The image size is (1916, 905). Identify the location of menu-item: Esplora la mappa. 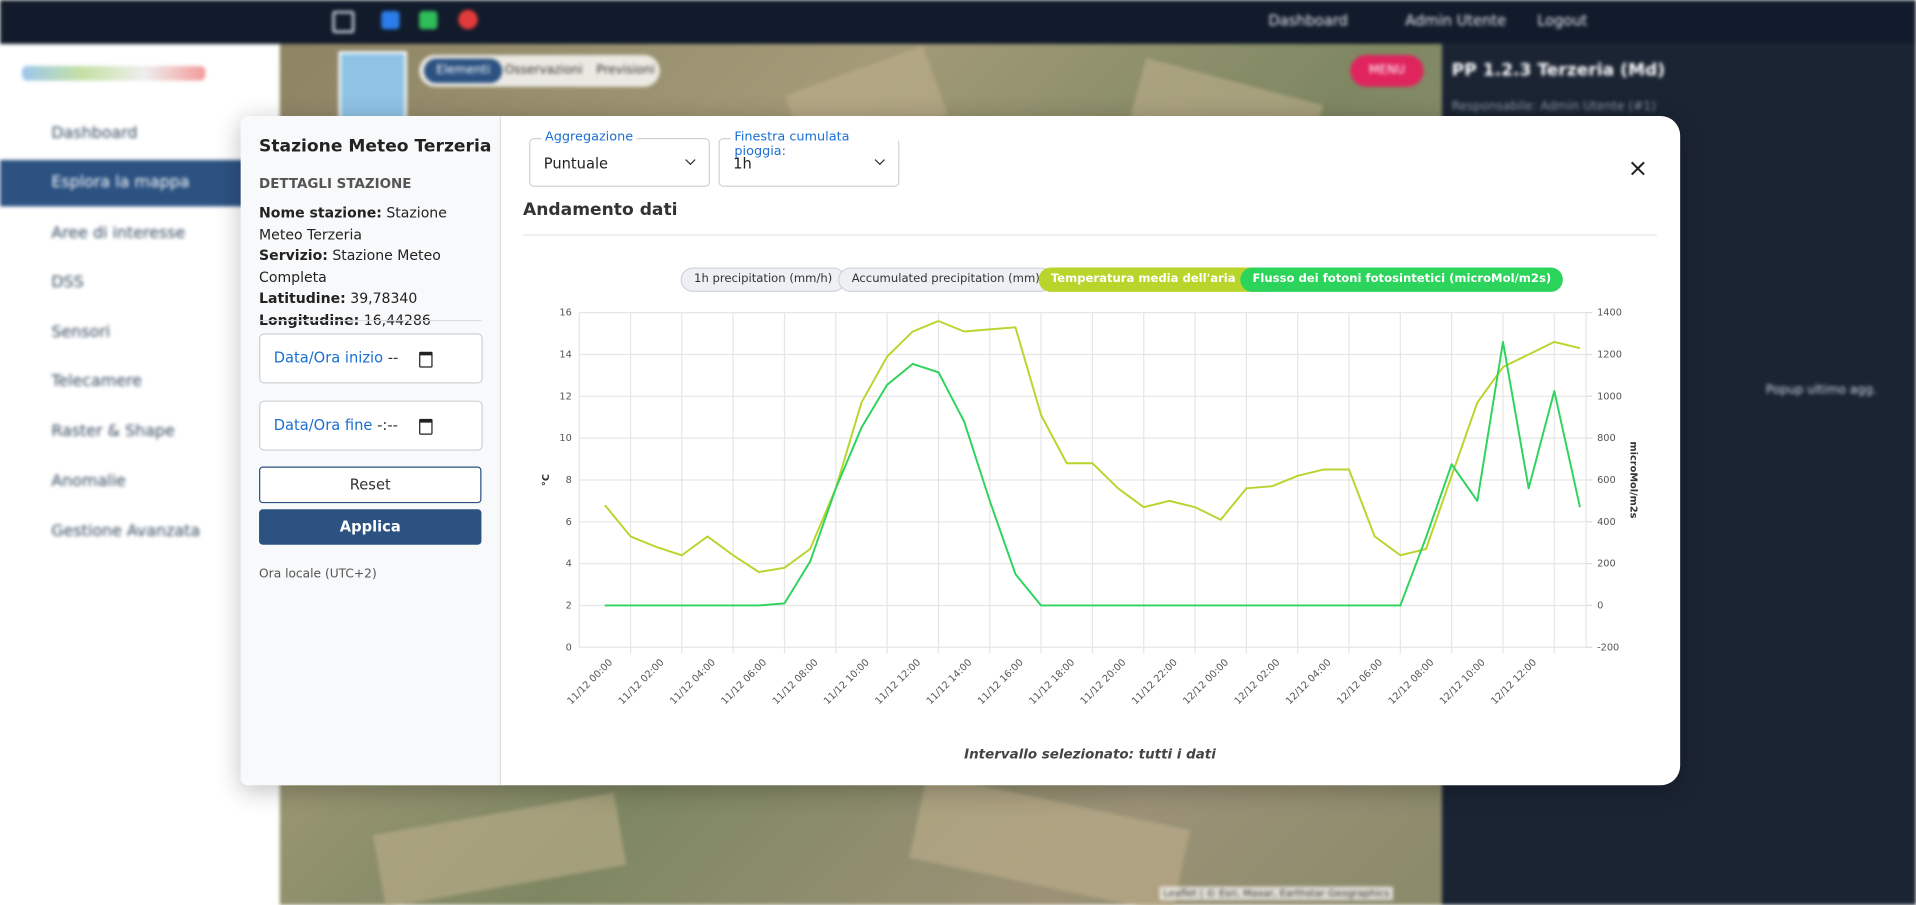
(120, 182).